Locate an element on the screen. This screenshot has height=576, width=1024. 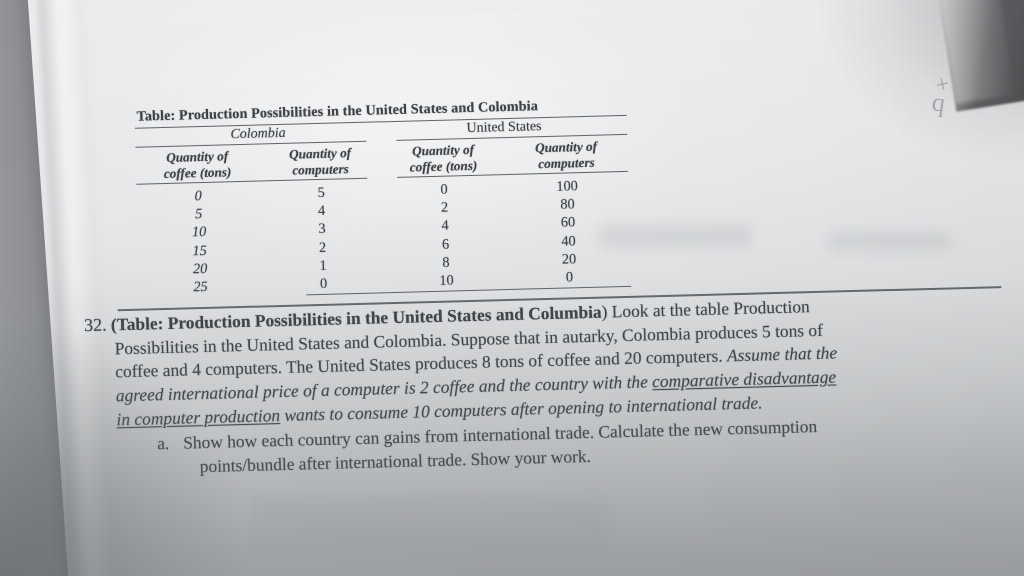
column-header-colombia-computers: Quantity of computers is located at coordinates (320, 161).